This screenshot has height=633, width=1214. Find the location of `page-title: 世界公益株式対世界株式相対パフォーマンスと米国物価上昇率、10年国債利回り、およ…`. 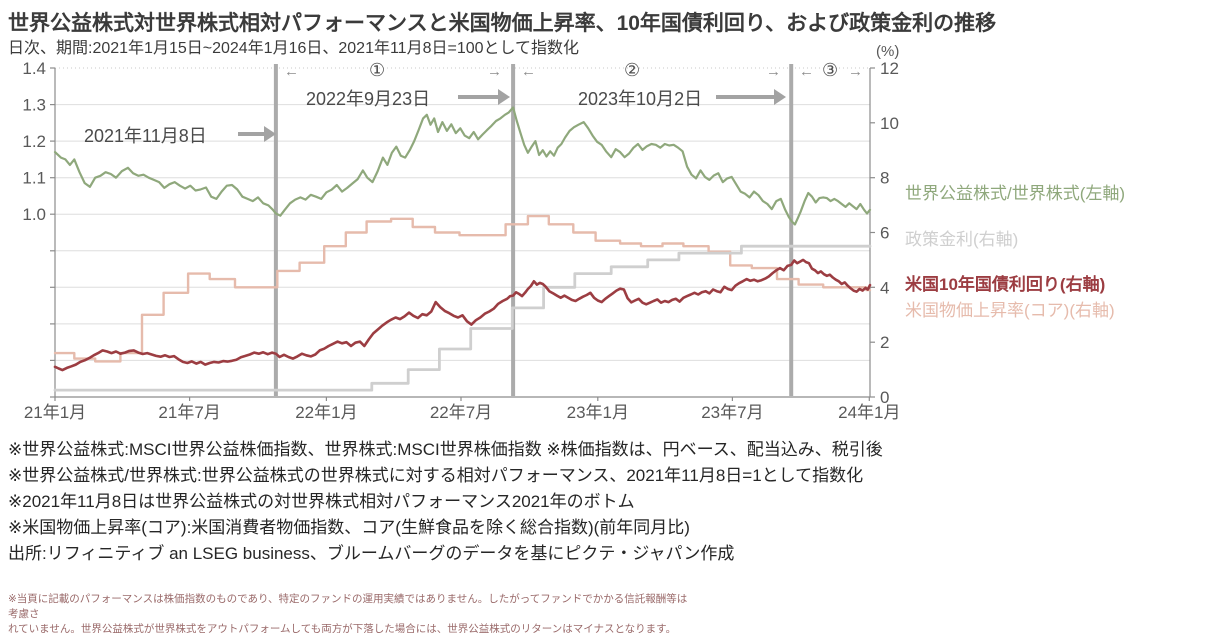

page-title: 世界公益株式対世界株式相対パフォーマンスと米国物価上昇率、10年国債利回り、およ… is located at coordinates (502, 23).